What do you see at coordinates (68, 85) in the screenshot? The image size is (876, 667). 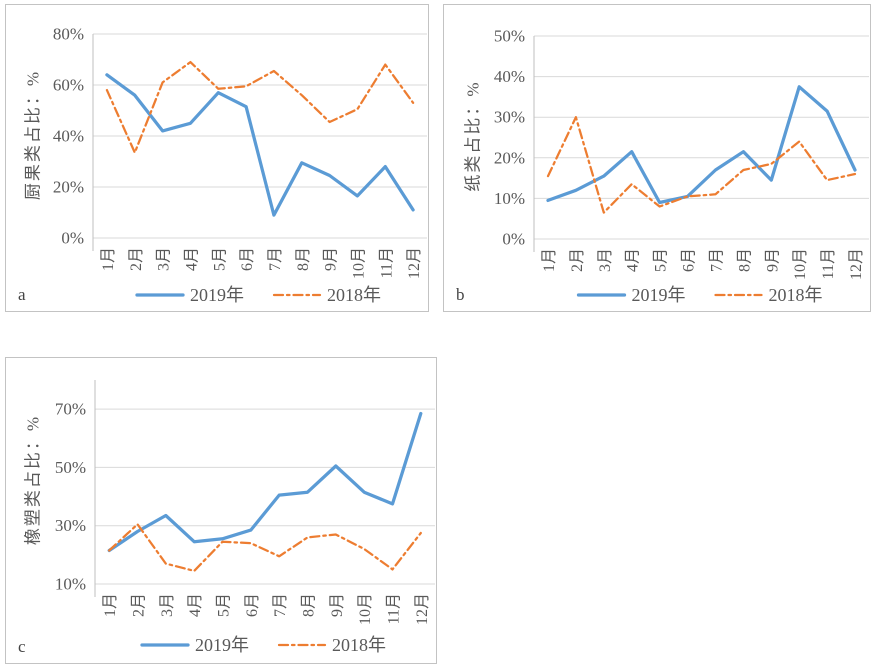 I see `y-tick-label: 60%` at bounding box center [68, 85].